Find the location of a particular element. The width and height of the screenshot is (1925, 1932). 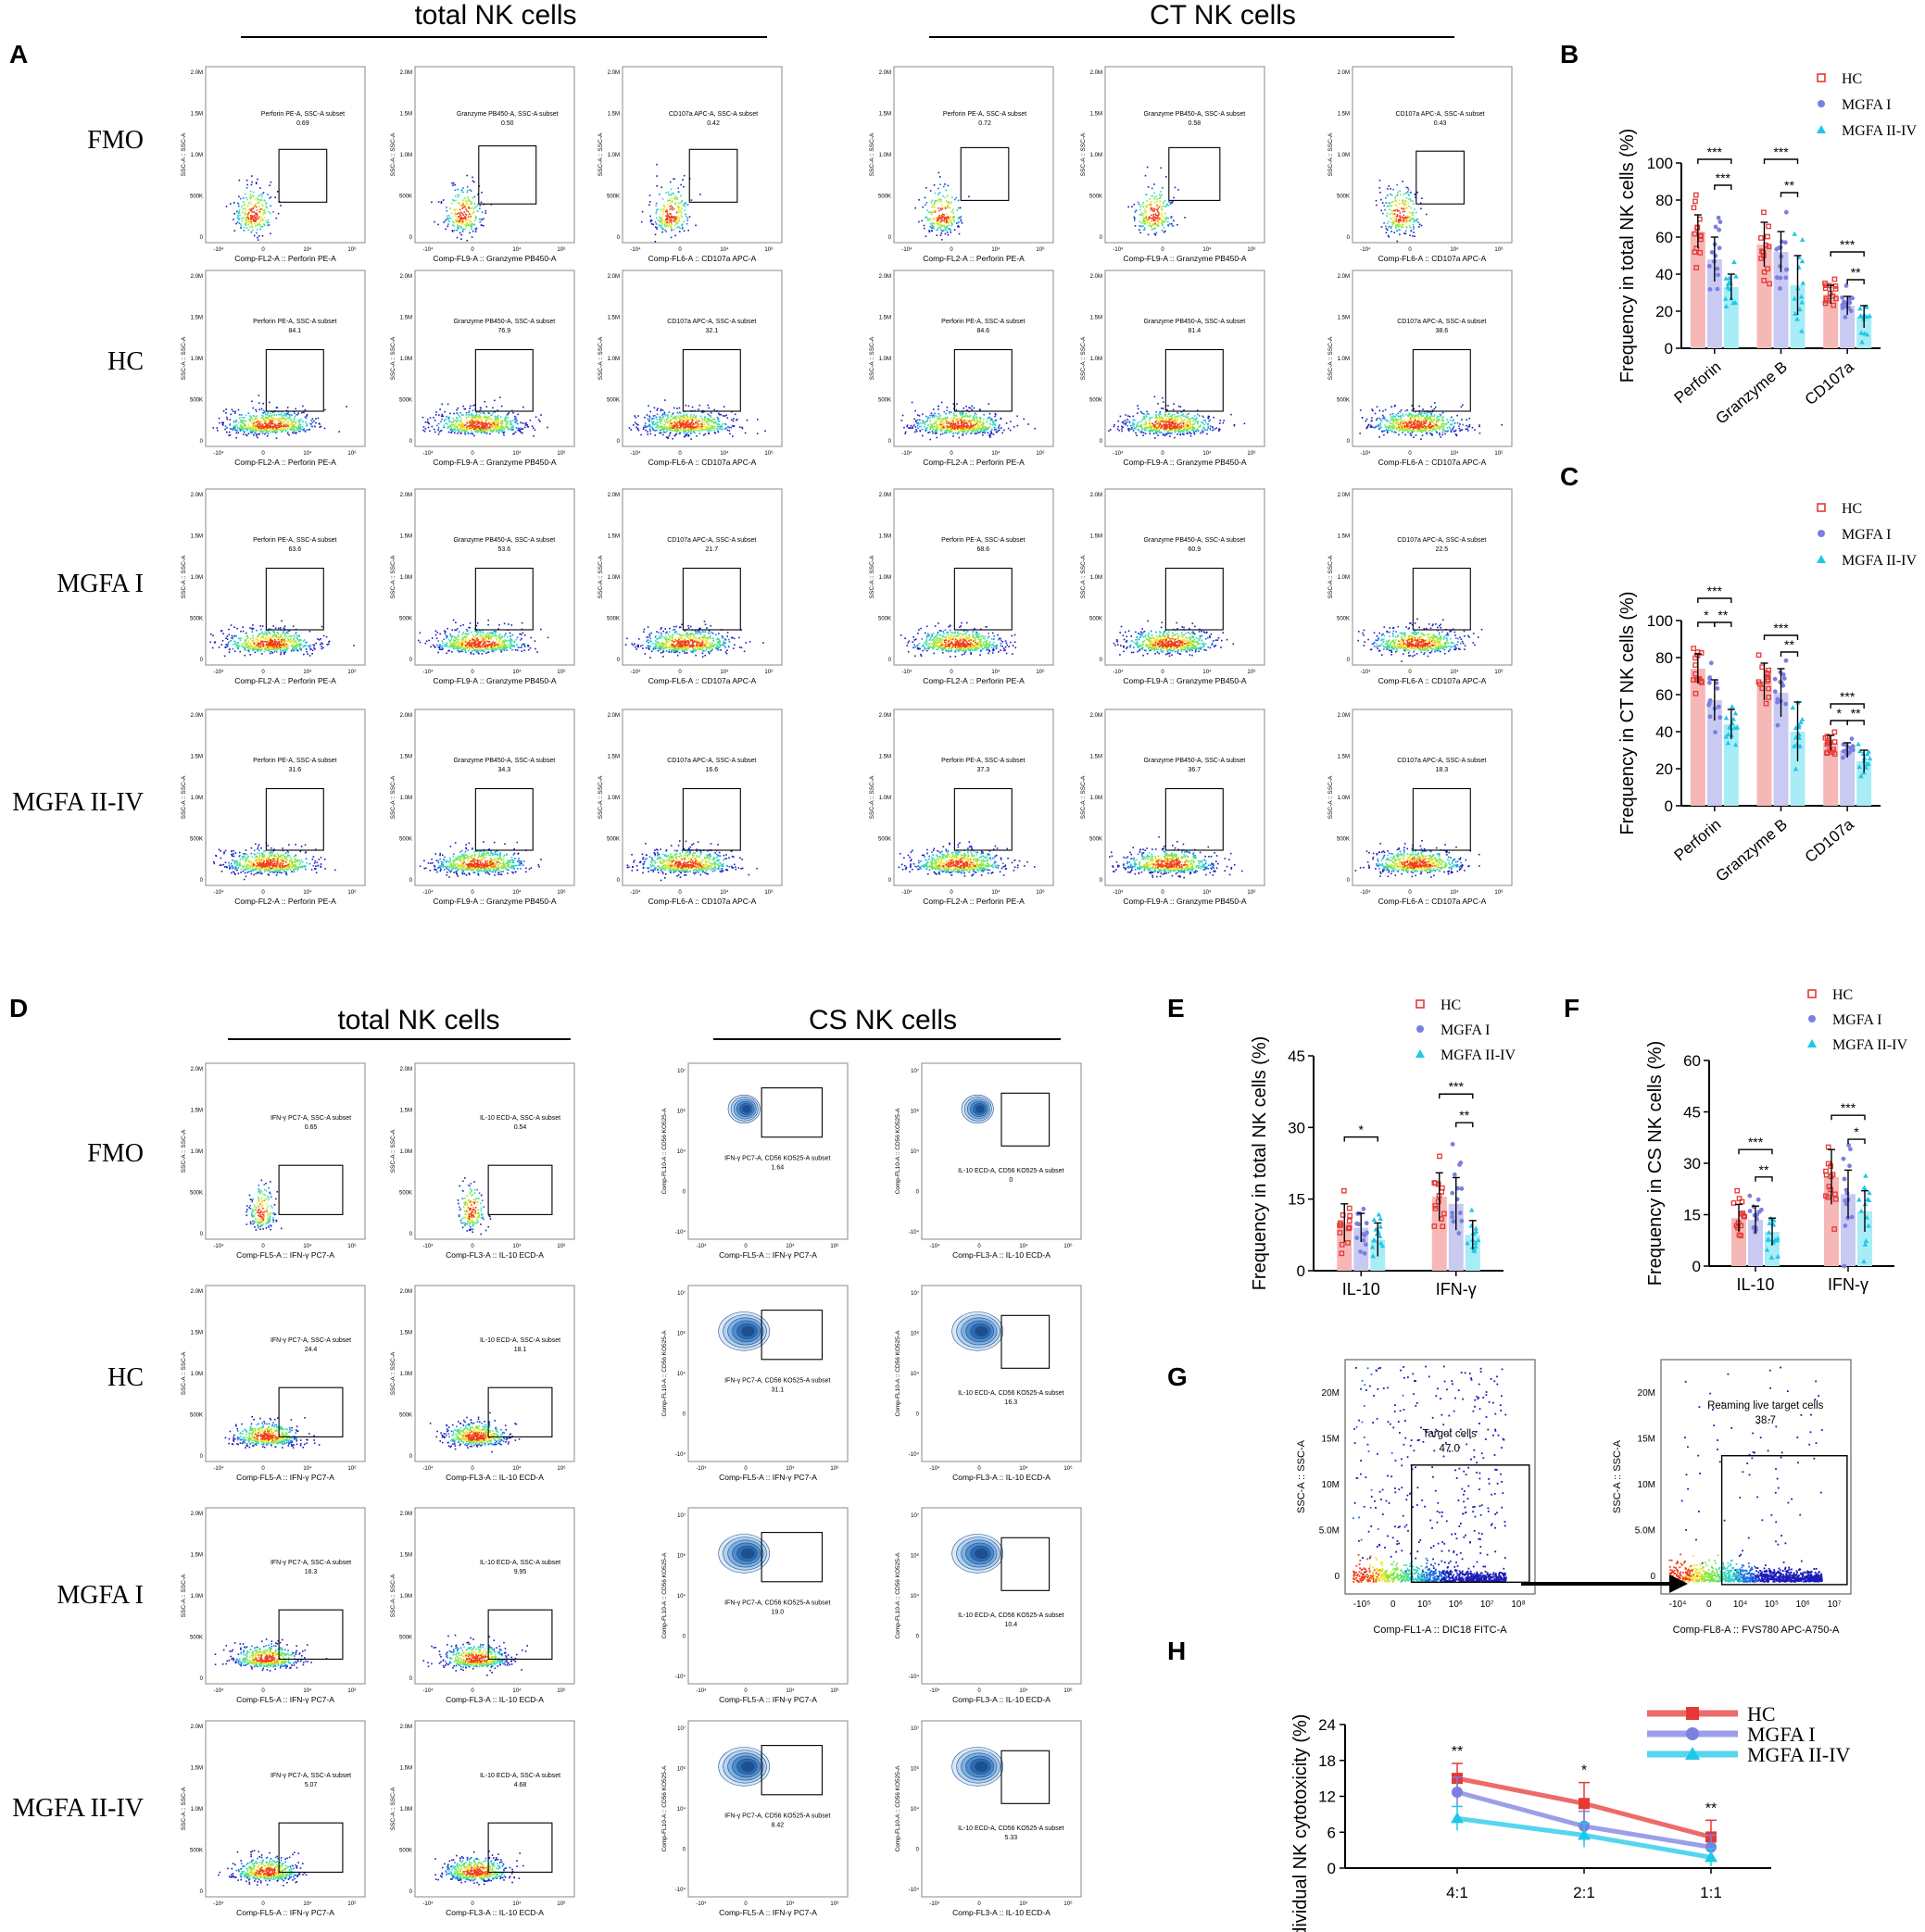

gate-value: 5.33 is located at coordinates (1012, 1838).